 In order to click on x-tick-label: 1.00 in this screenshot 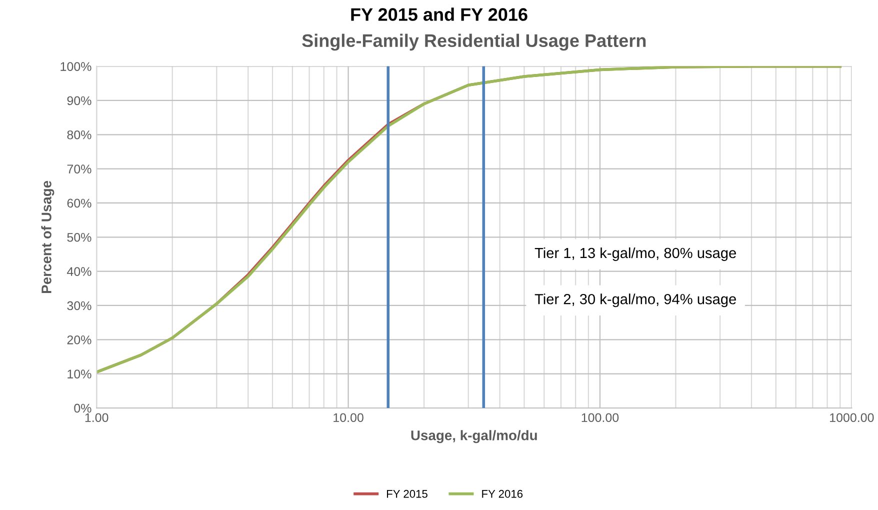, I will do `click(96, 417)`.